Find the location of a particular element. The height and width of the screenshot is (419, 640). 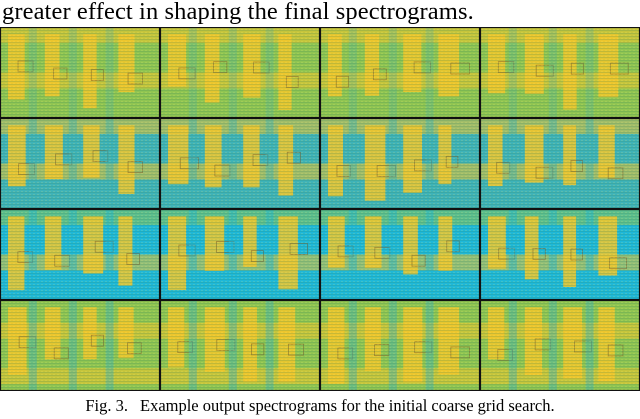

caption-label: Fig. 3. is located at coordinates (106, 405).